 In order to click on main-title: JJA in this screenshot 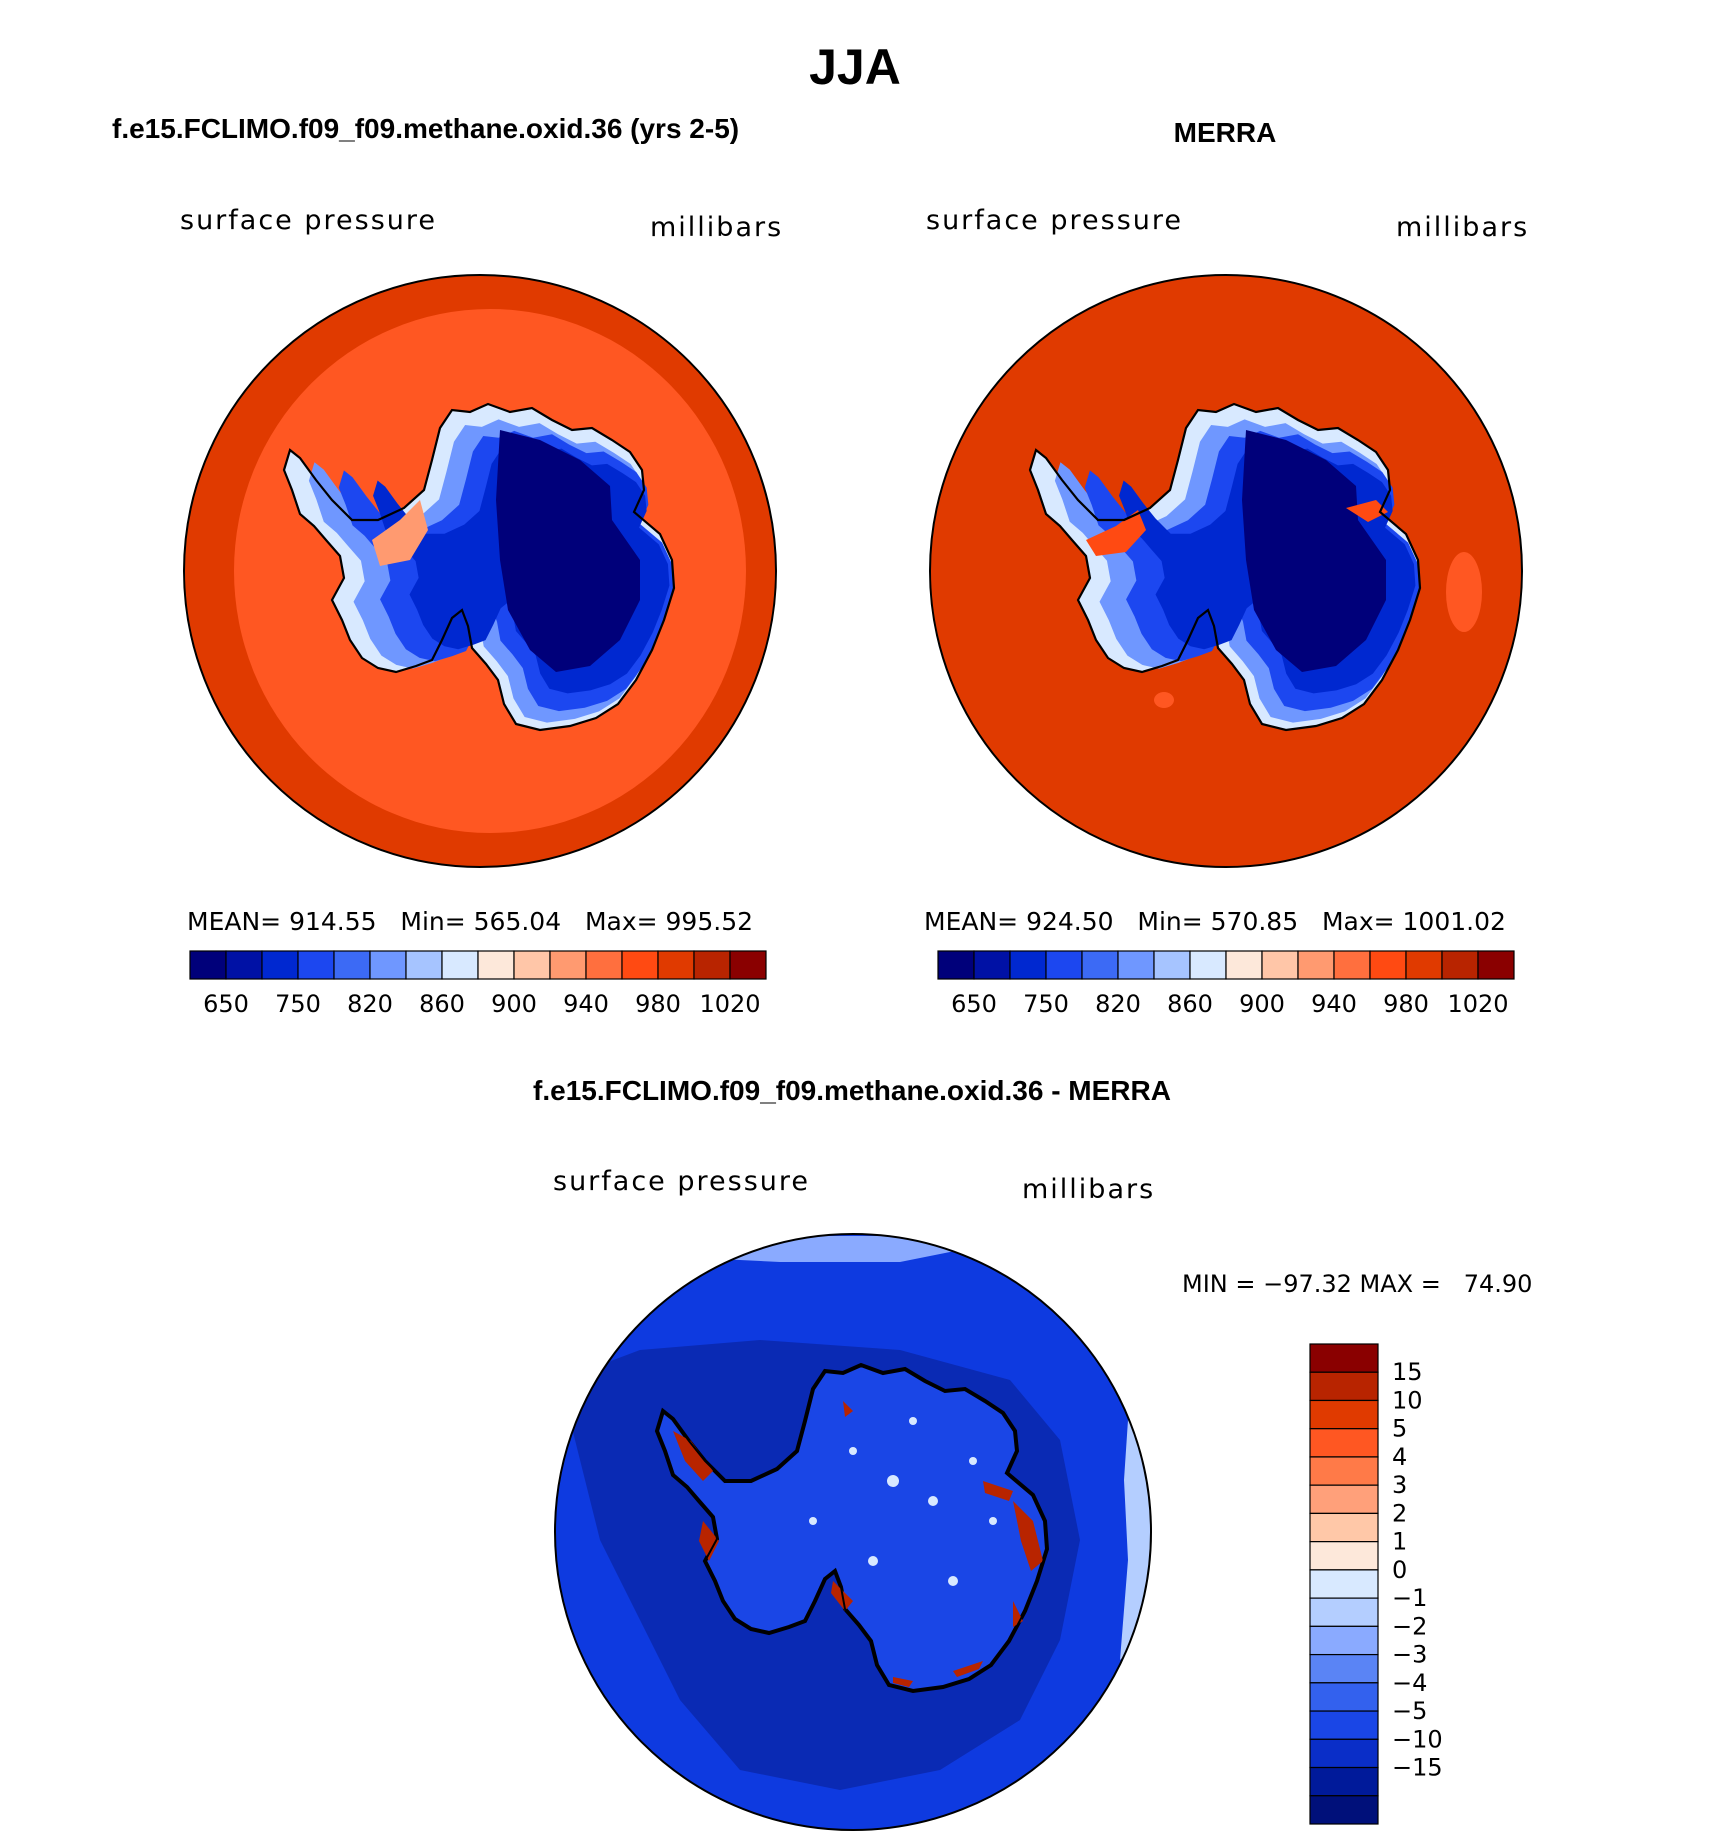, I will do `click(855, 67)`.